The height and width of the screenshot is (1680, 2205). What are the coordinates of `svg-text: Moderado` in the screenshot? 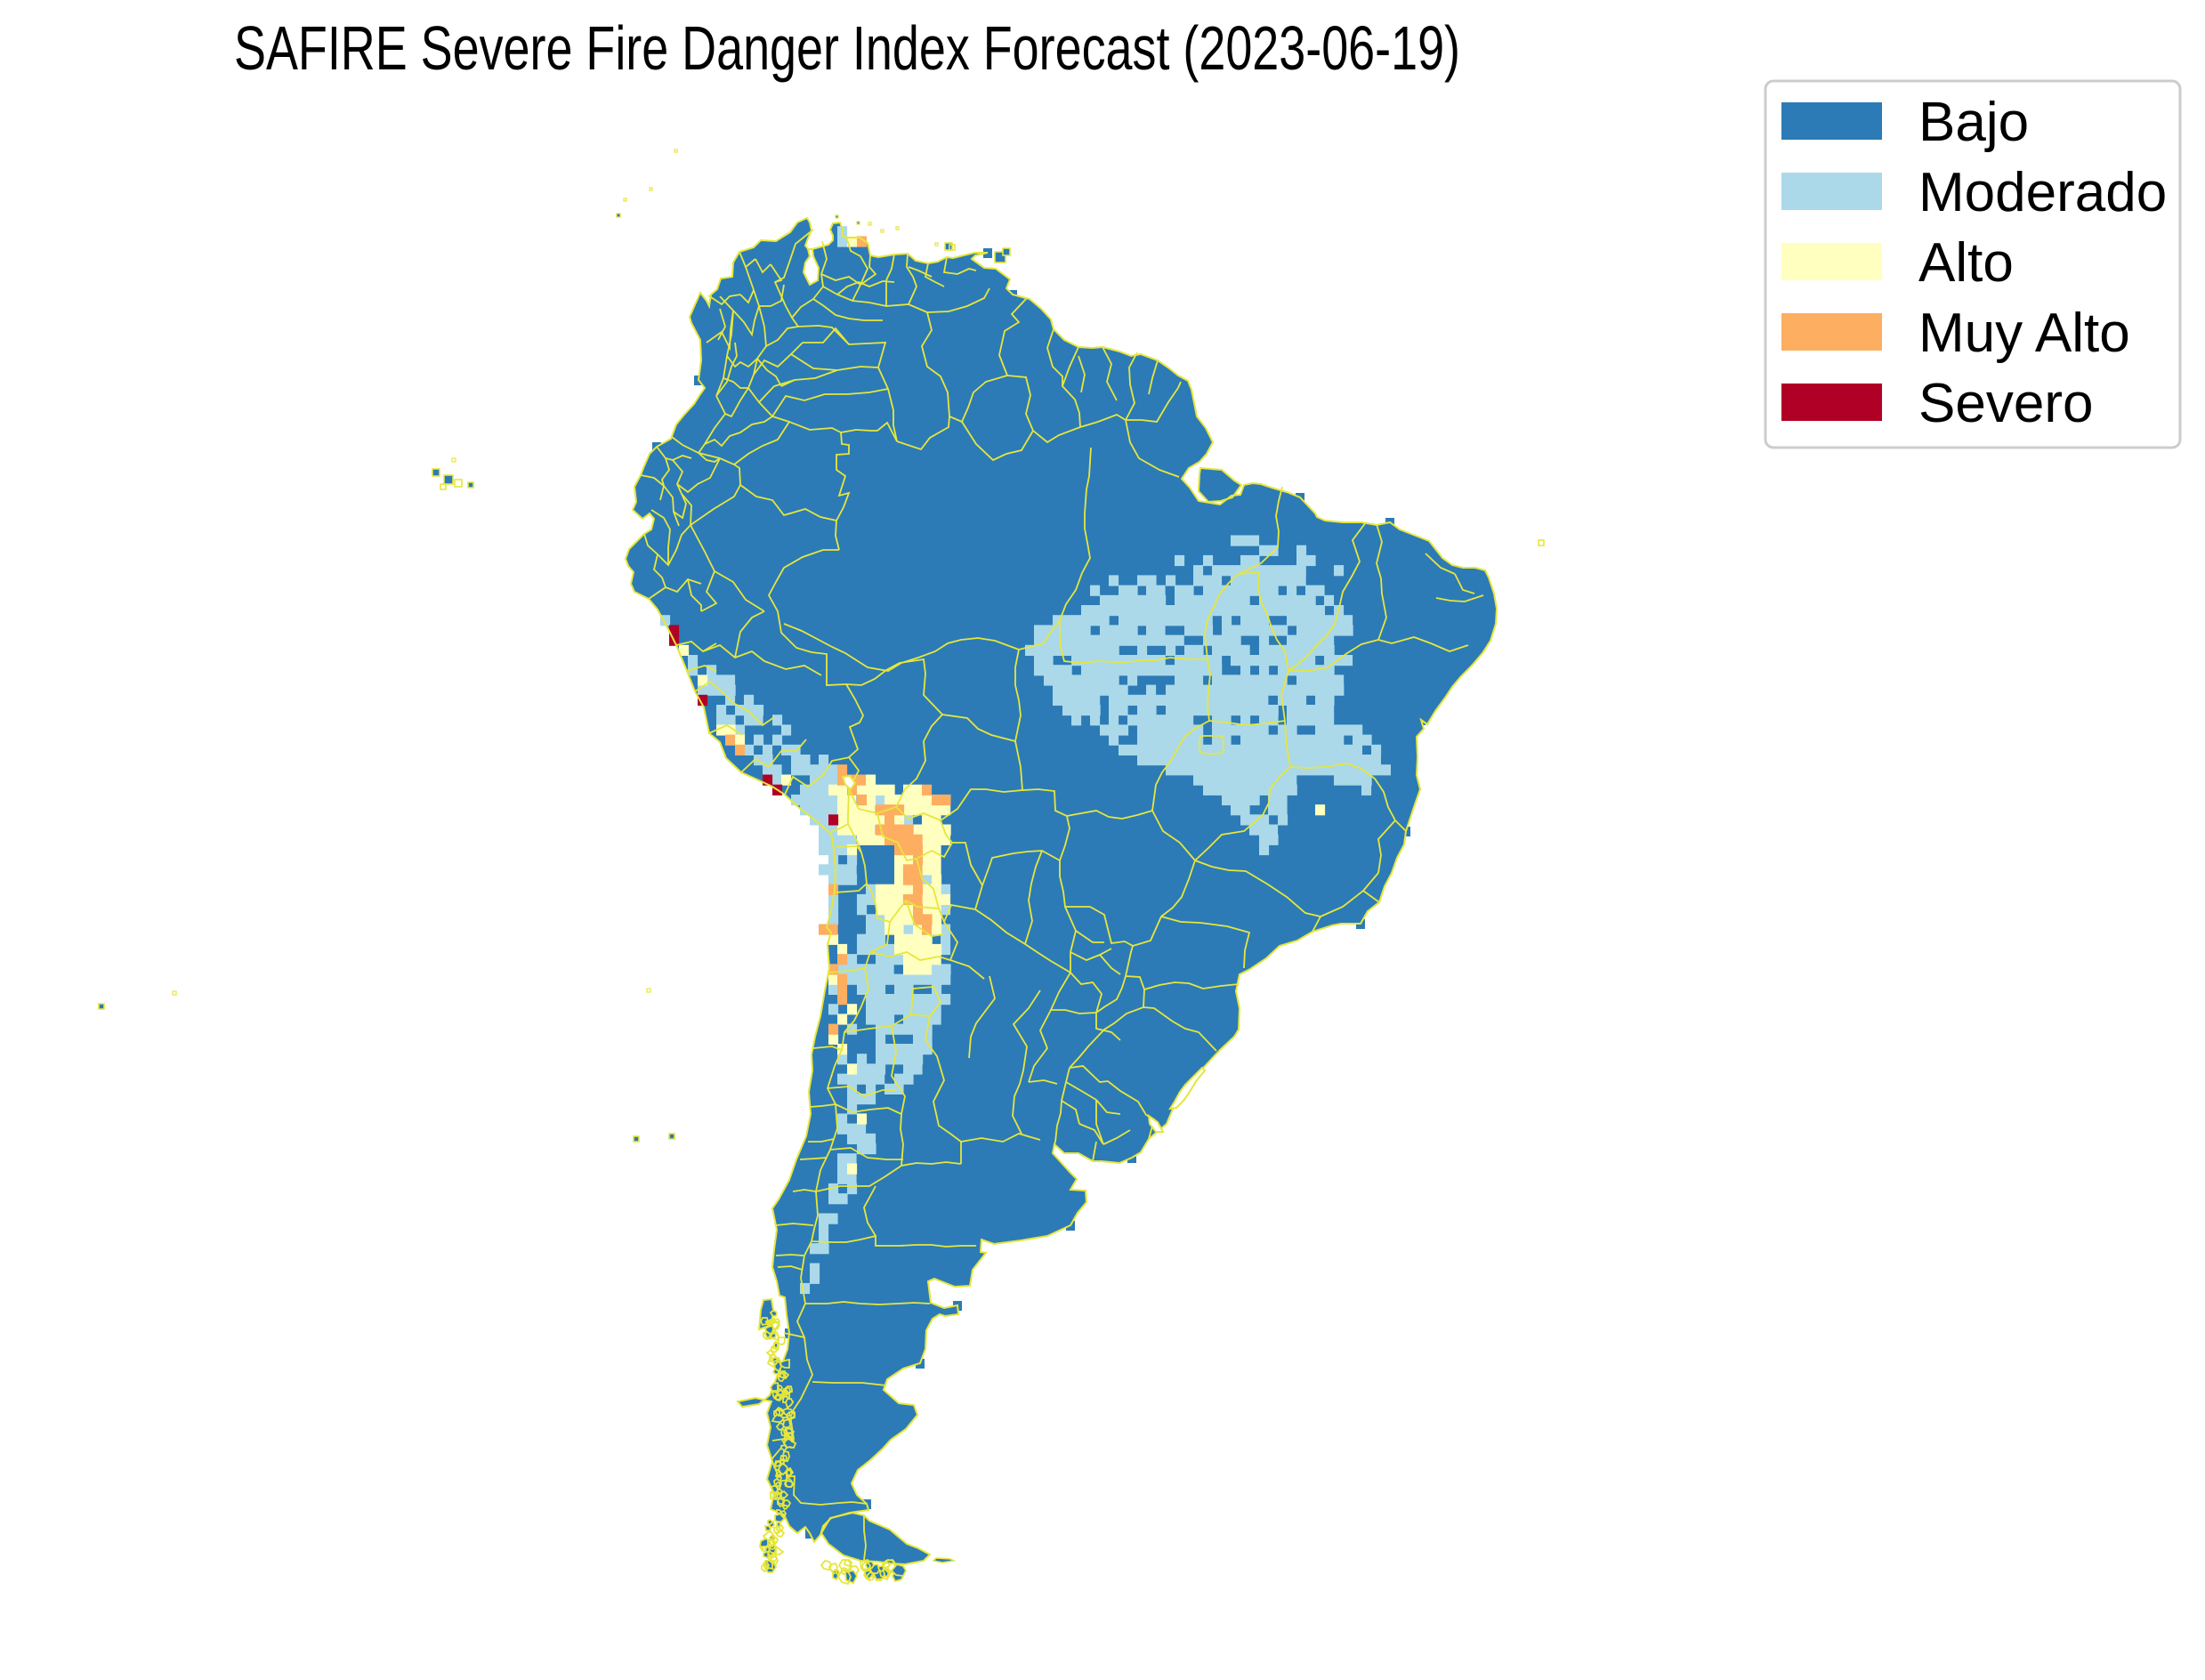 It's located at (2042, 192).